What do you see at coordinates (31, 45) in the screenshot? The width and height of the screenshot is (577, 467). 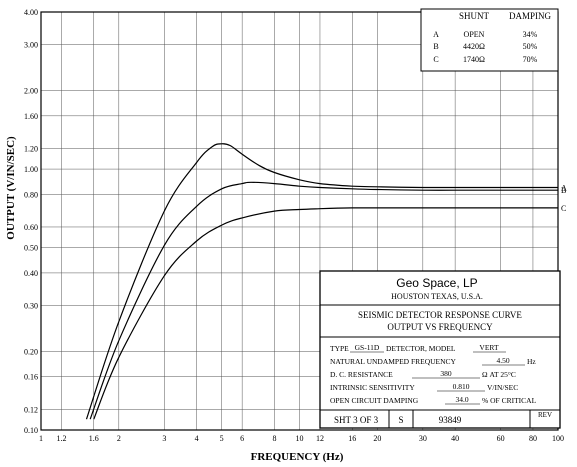 I see `y-tick-label: 3.00` at bounding box center [31, 45].